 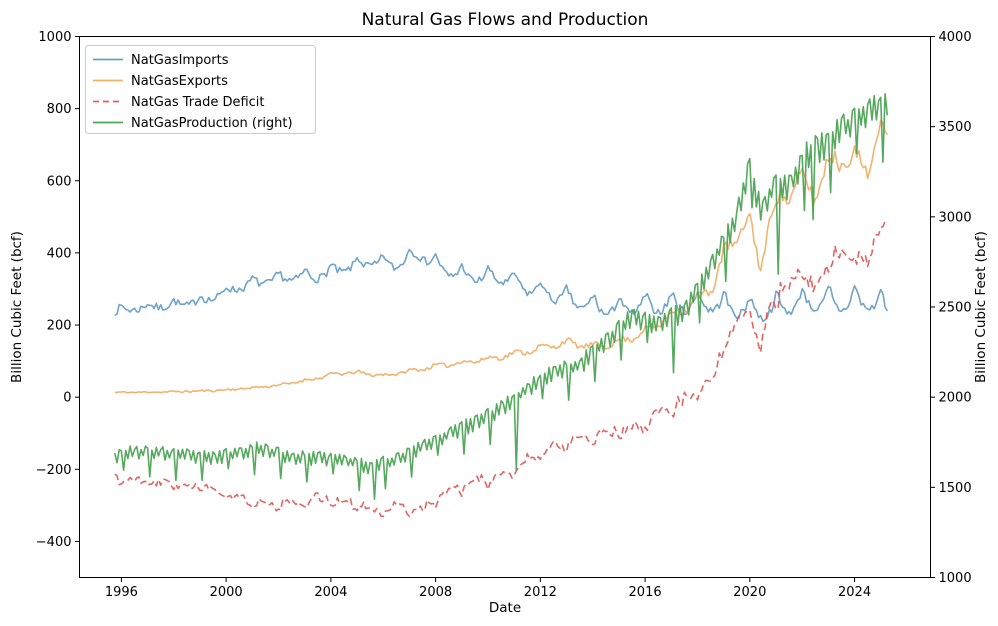 What do you see at coordinates (540, 592) in the screenshot?
I see `x-tick-label: 2012` at bounding box center [540, 592].